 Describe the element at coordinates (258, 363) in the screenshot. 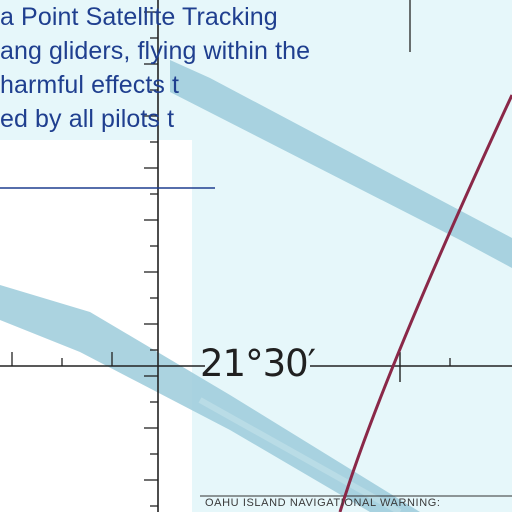

I see `latitude-label: 21°30′` at that location.